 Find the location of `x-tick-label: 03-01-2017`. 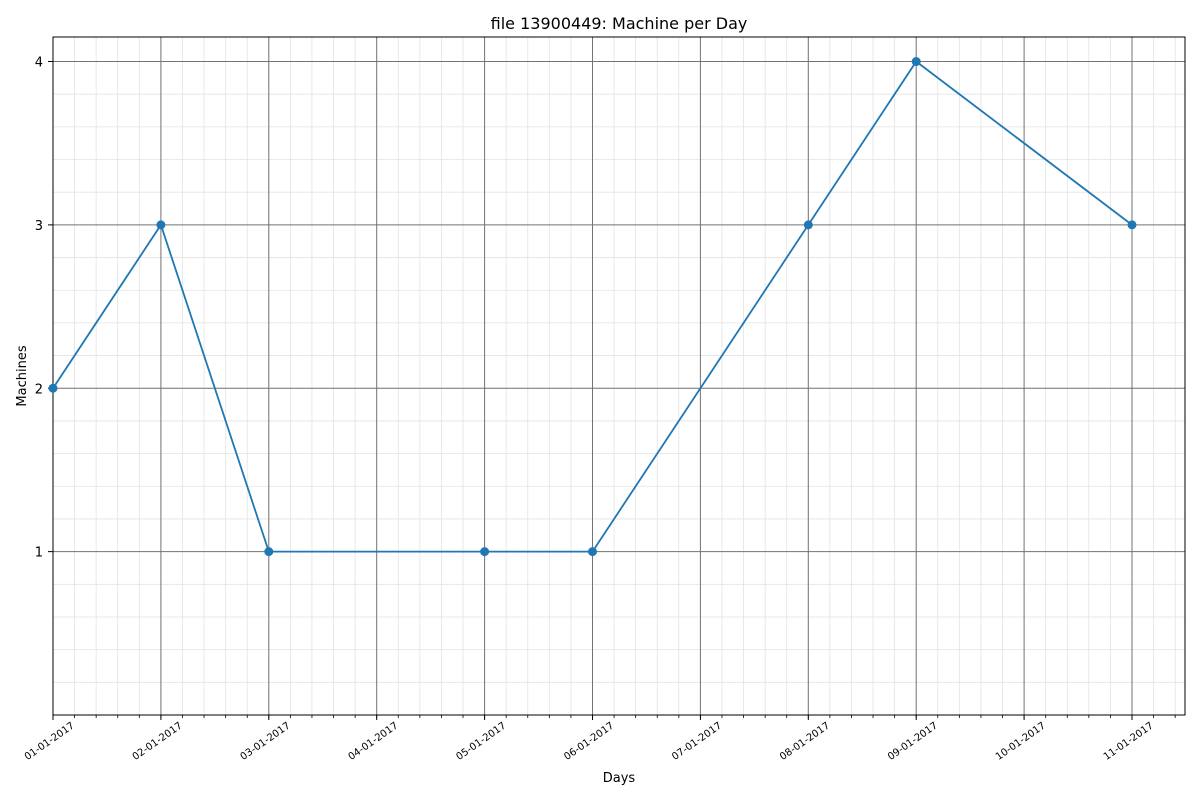

x-tick-label: 03-01-2017 is located at coordinates (266, 741).